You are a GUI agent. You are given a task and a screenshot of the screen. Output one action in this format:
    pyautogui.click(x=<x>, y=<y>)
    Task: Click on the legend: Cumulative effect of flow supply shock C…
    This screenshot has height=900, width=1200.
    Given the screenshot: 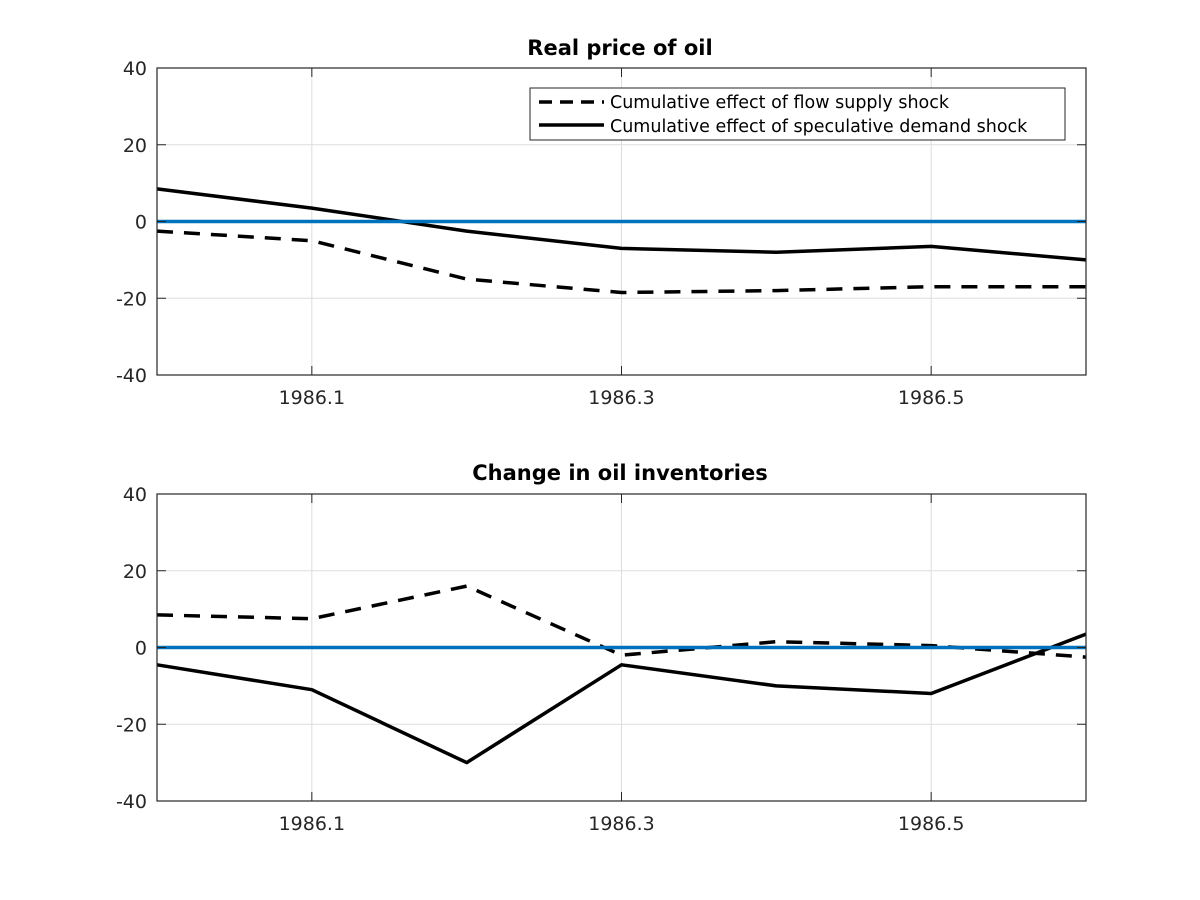 What is the action you would take?
    pyautogui.click(x=797, y=114)
    